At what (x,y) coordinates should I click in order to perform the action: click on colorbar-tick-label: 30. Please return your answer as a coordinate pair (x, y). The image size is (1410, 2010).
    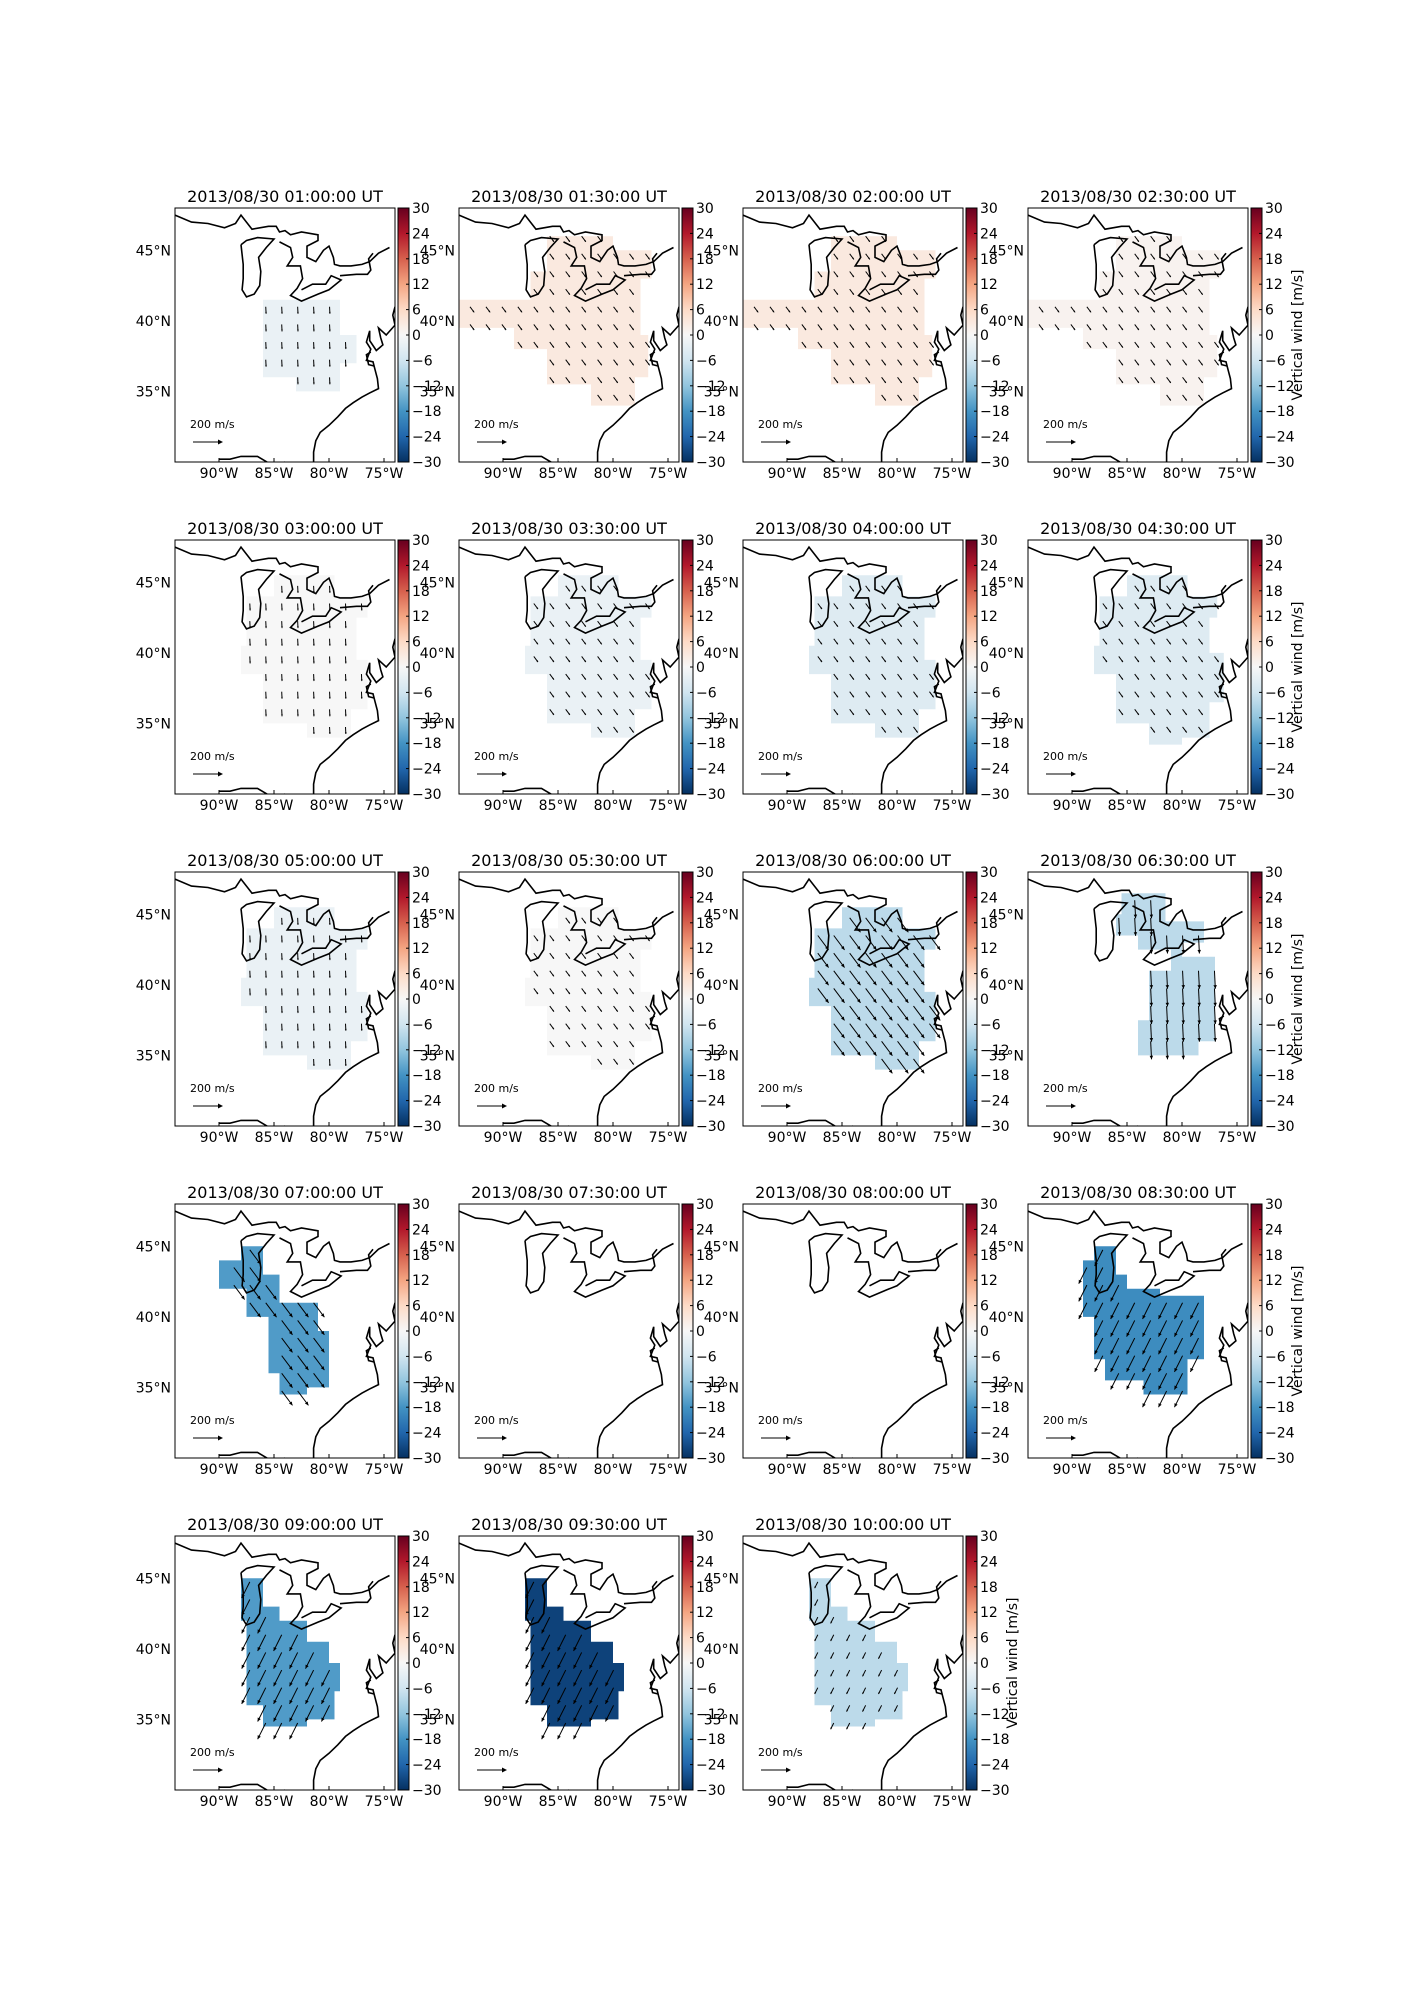
    Looking at the image, I should click on (421, 873).